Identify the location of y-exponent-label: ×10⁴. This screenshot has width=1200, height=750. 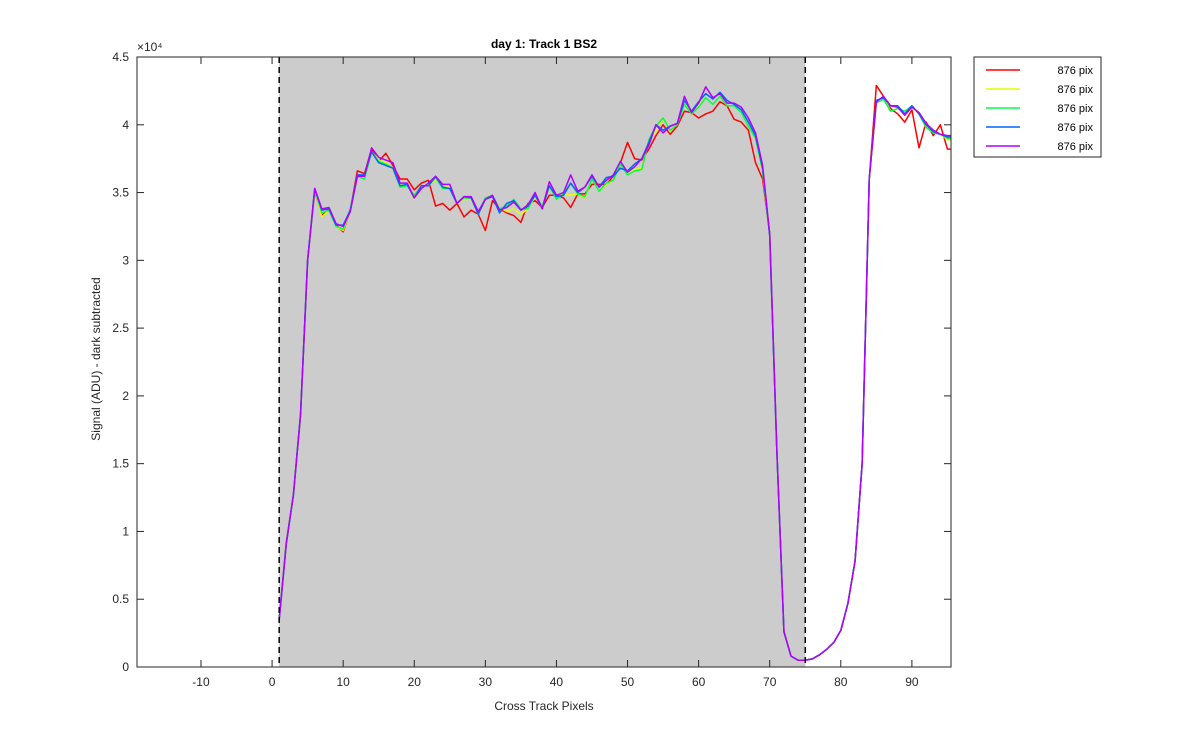
(150, 47).